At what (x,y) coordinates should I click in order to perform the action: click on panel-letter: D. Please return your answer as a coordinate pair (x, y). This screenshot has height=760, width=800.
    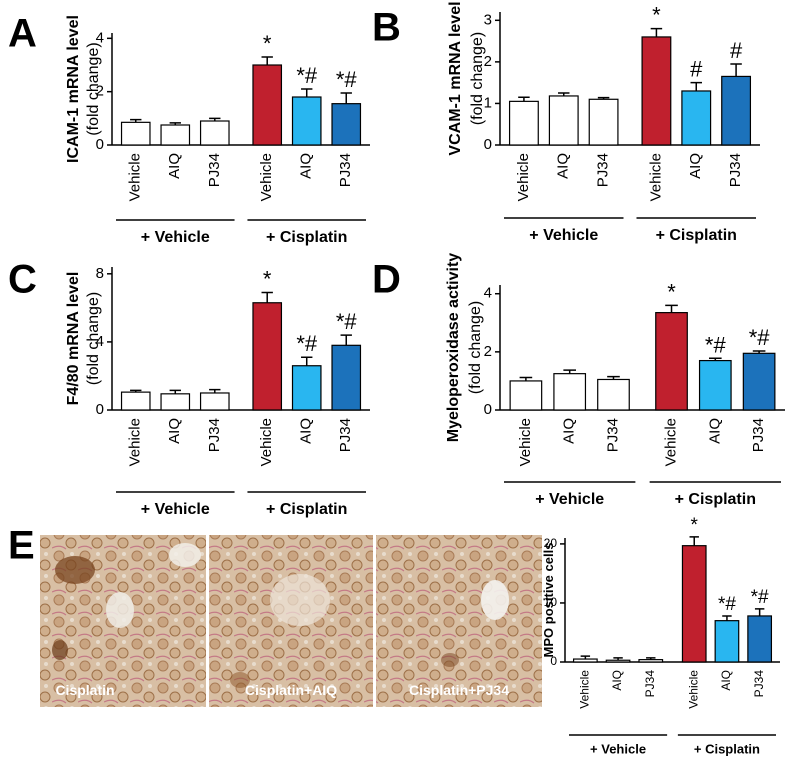
    Looking at the image, I should click on (386, 280).